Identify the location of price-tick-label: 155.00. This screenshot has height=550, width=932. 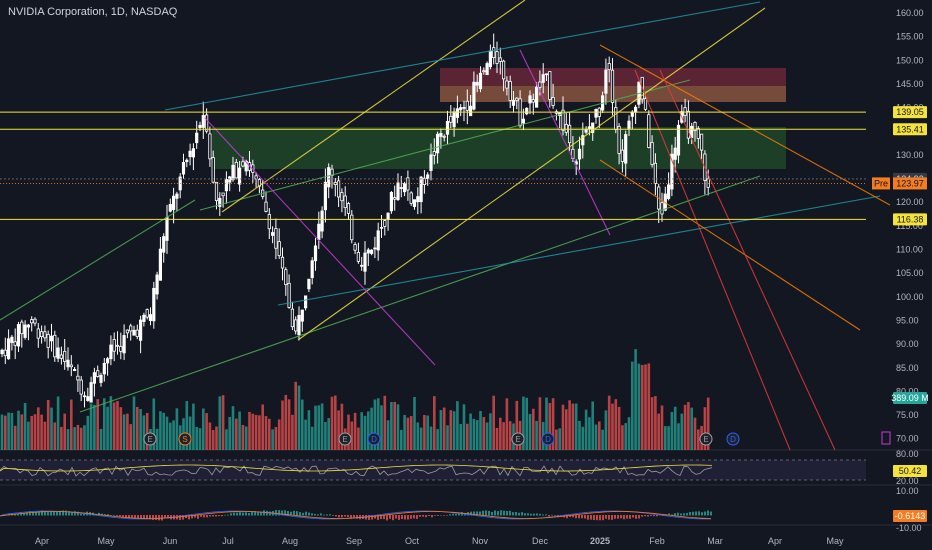
(910, 37).